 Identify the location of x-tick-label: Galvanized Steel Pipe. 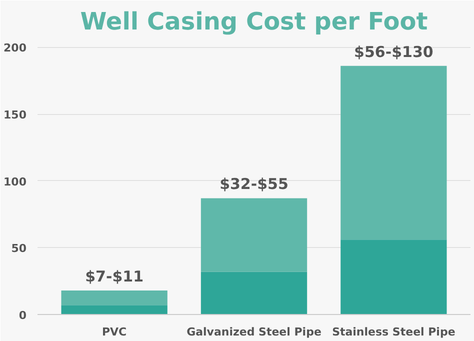
(254, 332).